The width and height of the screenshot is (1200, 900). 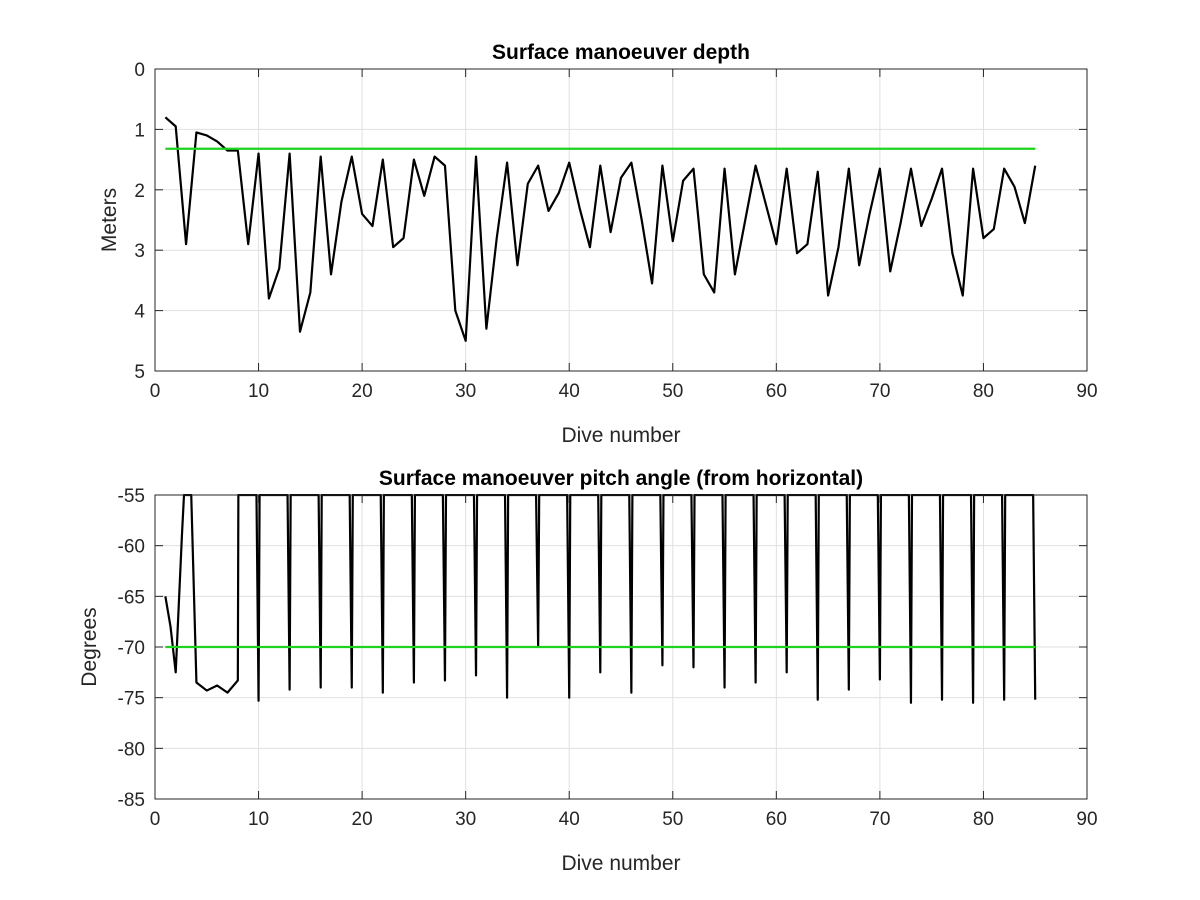 What do you see at coordinates (139, 312) in the screenshot?
I see `y-tick-label: 4` at bounding box center [139, 312].